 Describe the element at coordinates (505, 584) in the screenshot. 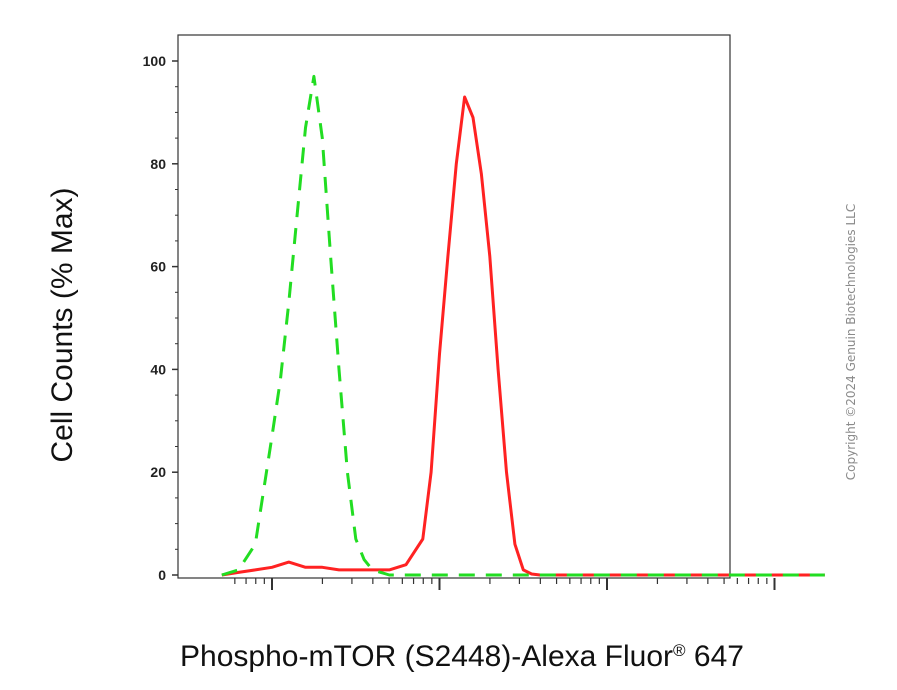

I see `x-axis-ticks` at that location.